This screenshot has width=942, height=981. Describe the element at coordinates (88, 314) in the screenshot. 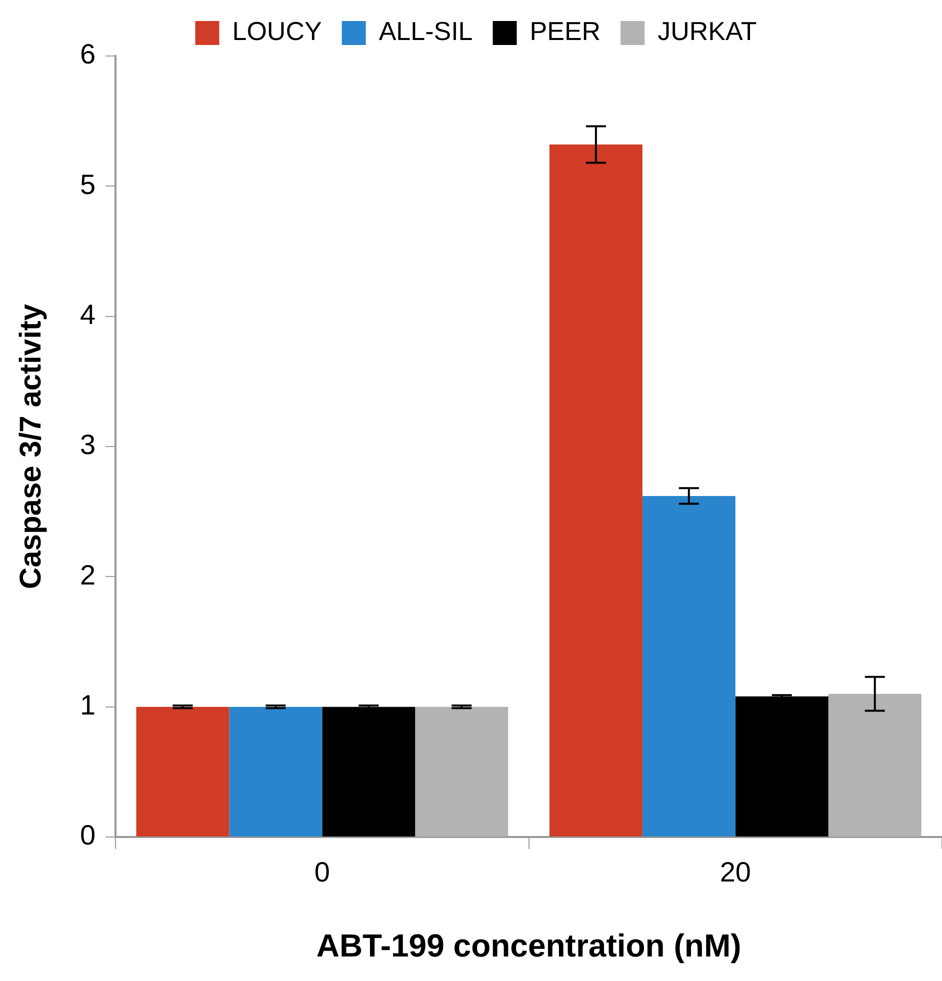

I see `y-tick-label: 4` at that location.